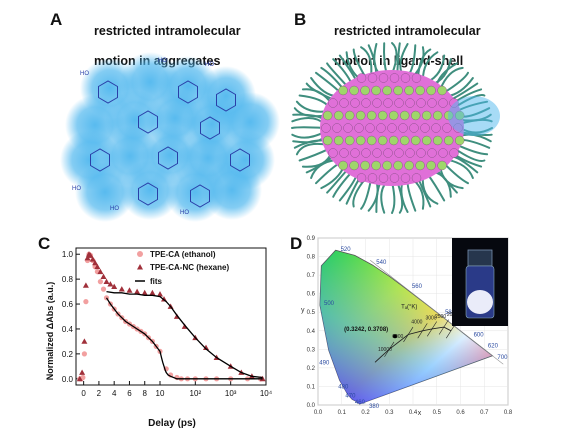 The width and height of the screenshot is (568, 431). I want to click on wavelength-label: 470, so click(350, 397).